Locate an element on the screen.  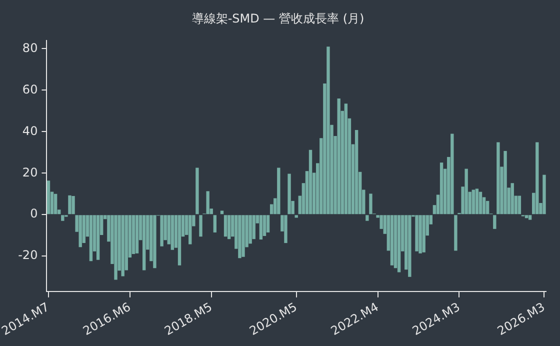
y-tick-label: 60 is located at coordinates (30, 89).